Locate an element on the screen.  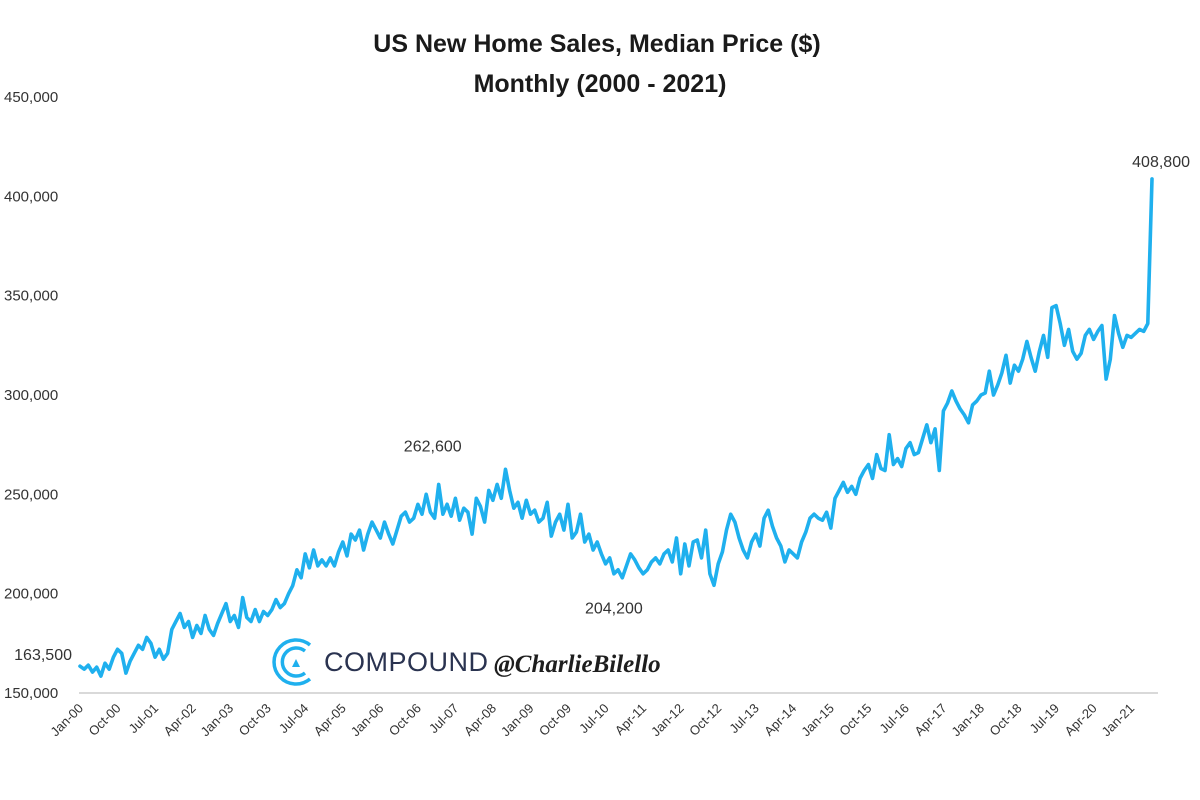
x-tick-label: Oct-18 is located at coordinates (1005, 720).